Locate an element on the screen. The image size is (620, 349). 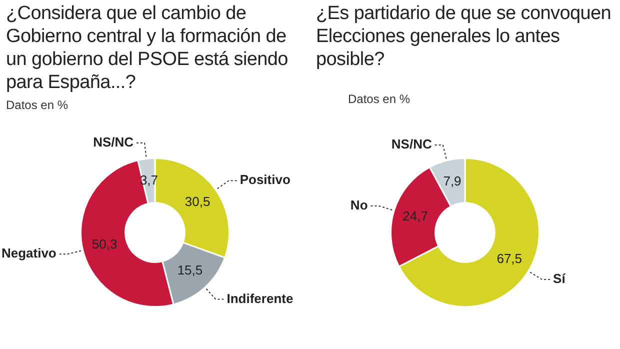
slice-label: Positivo is located at coordinates (265, 180).